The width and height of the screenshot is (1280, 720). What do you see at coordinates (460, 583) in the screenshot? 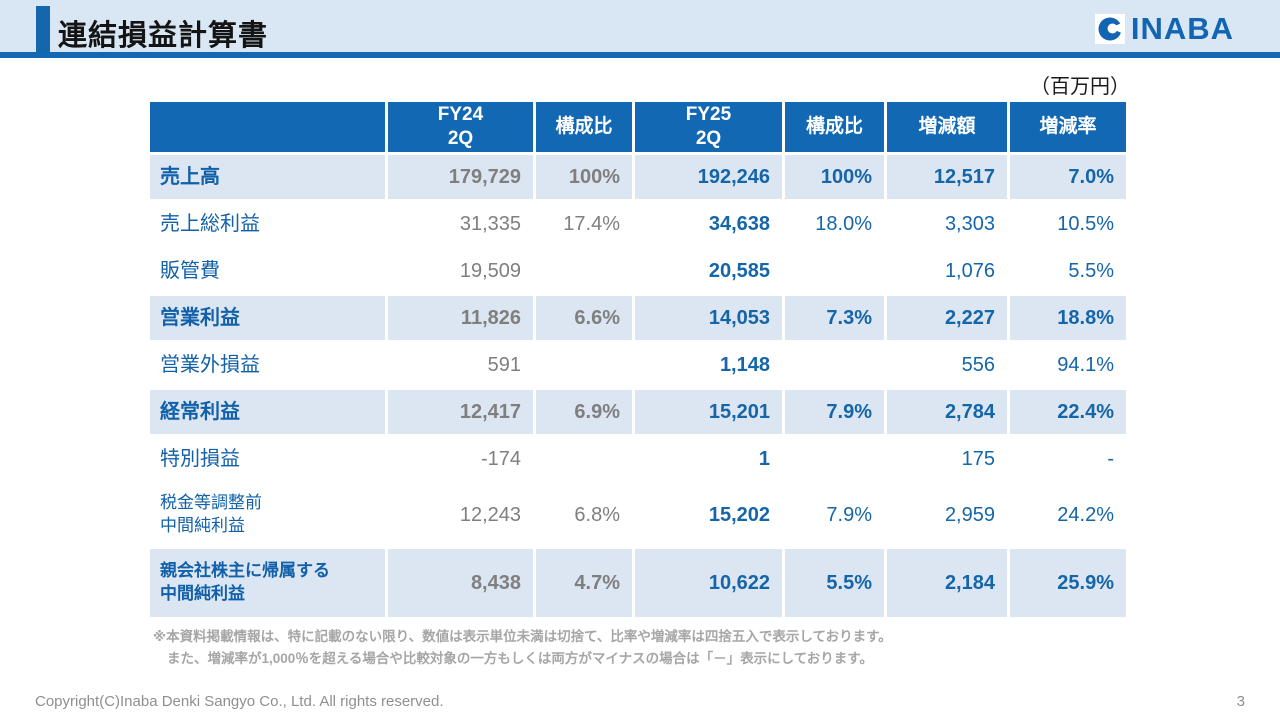
I see `cell-fy24-value: 8,438` at bounding box center [460, 583].